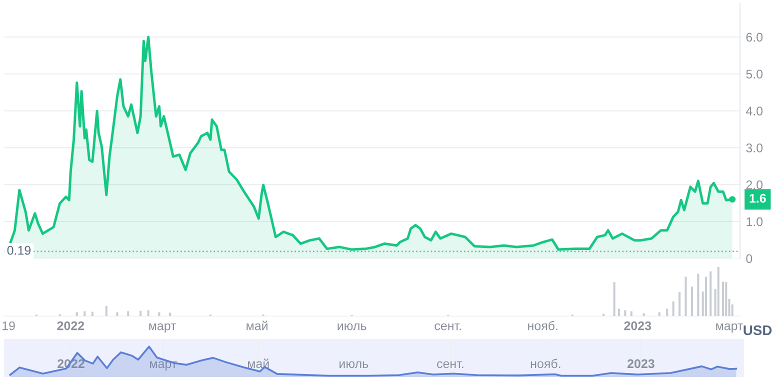  What do you see at coordinates (754, 185) in the screenshot?
I see `y-tick-label: 2.0` at bounding box center [754, 185].